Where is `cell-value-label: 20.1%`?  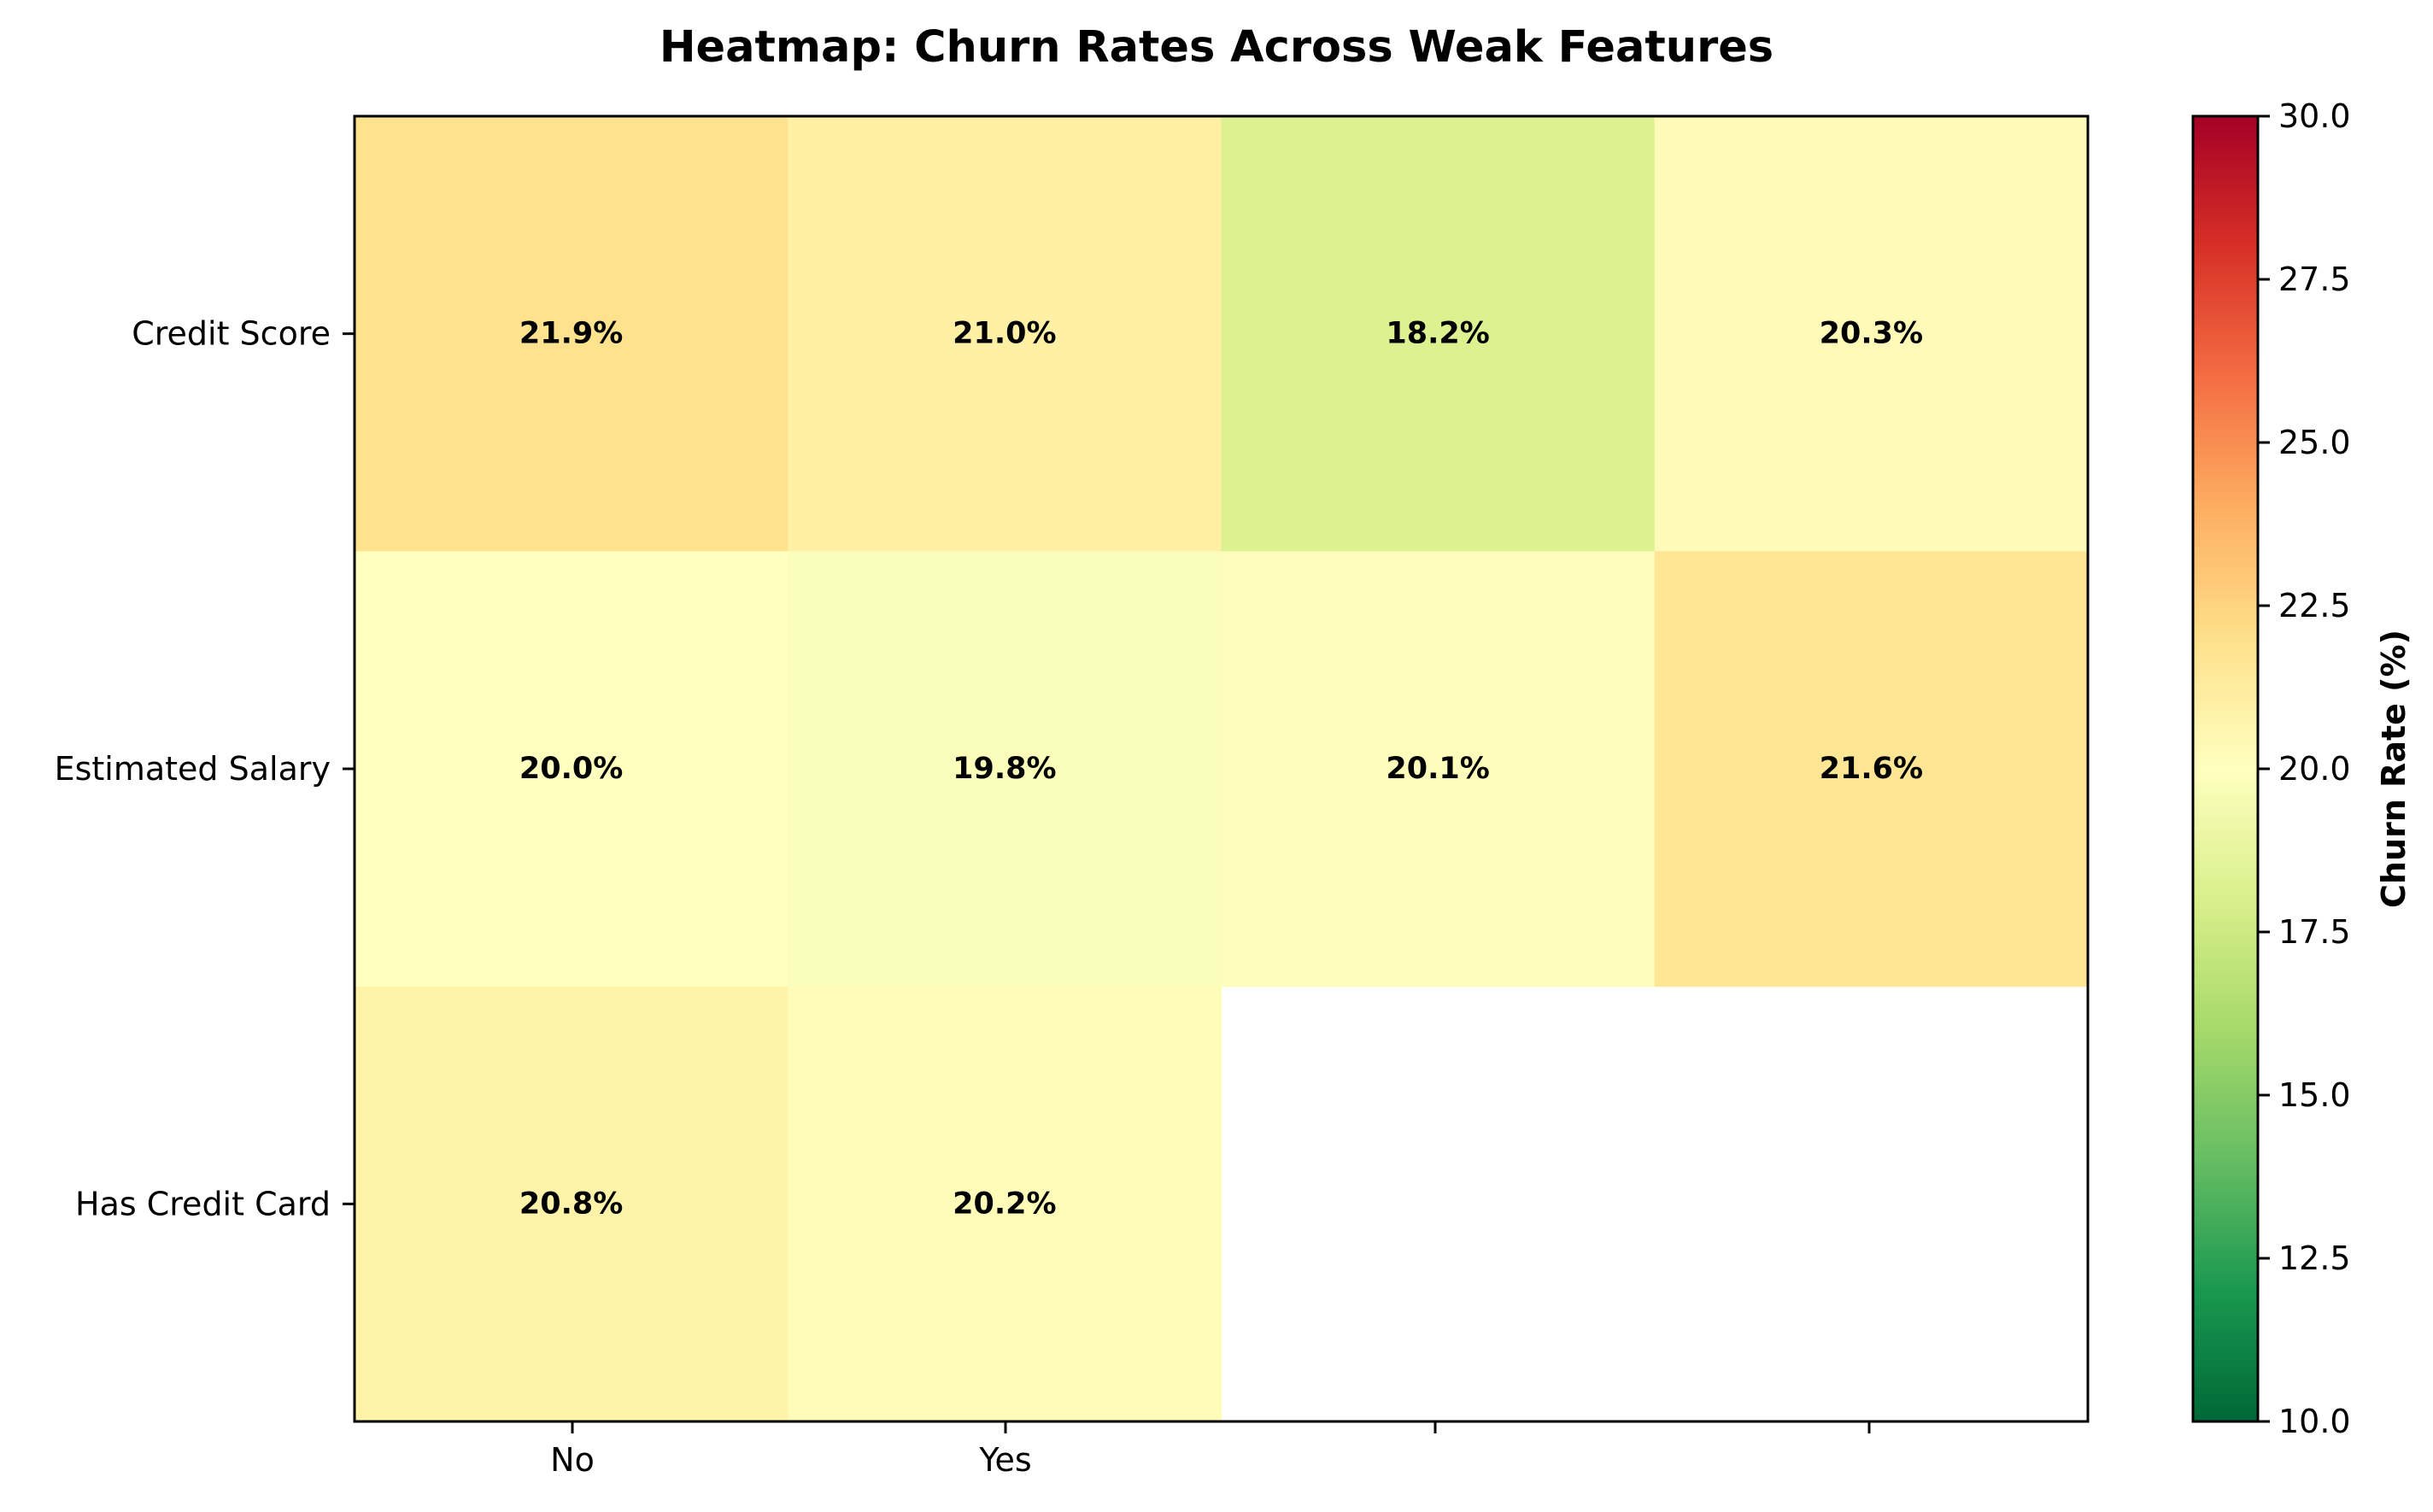 cell-value-label: 20.1% is located at coordinates (1437, 769).